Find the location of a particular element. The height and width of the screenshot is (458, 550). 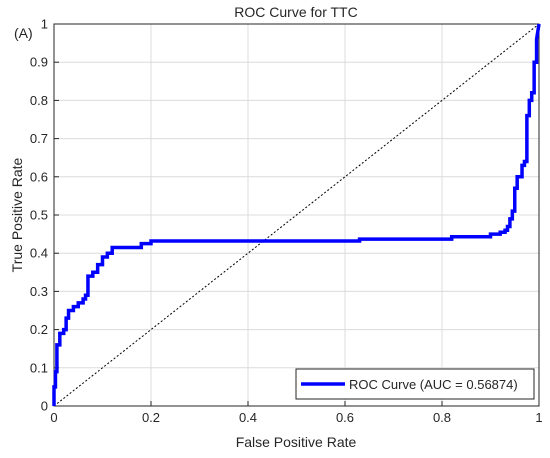

y-tick-label: 0.5 is located at coordinates (39, 215).